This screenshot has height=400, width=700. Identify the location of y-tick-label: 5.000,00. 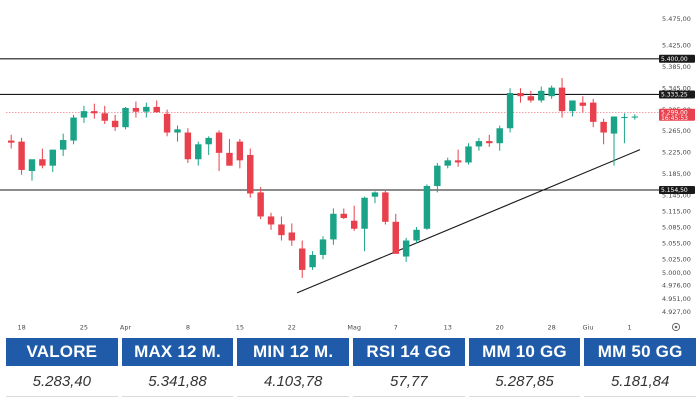
(676, 273).